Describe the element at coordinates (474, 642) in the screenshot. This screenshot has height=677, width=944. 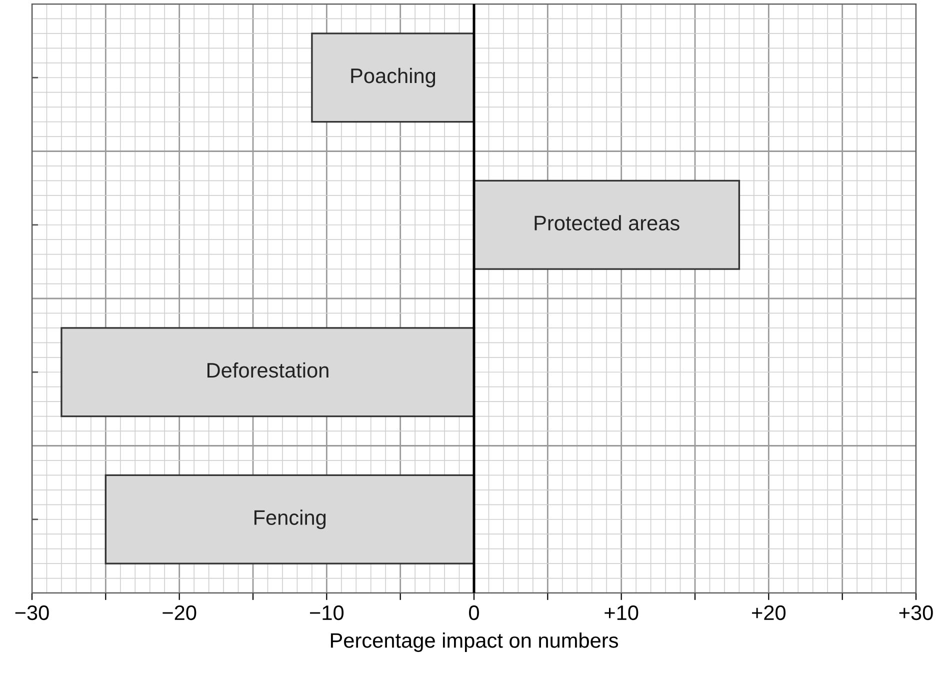
I see `x-axis-title: Percentage impact on numbers` at that location.